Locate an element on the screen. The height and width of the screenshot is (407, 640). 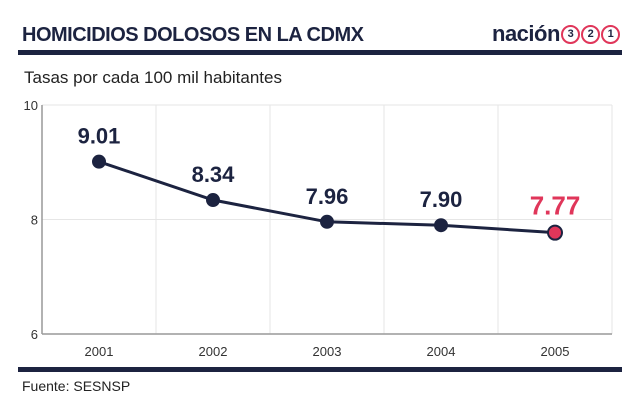
y-tick-label: 10 is located at coordinates (31, 105).